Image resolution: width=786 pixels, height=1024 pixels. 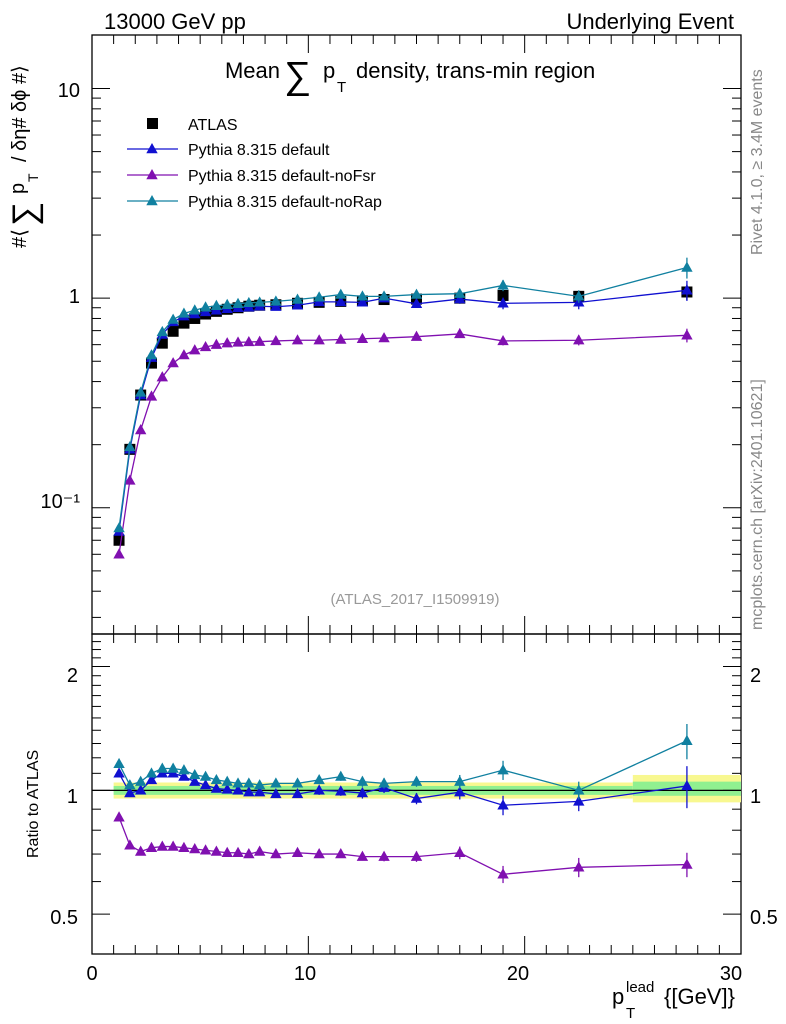 What do you see at coordinates (341, 87) in the screenshot?
I see `title-sub: T` at bounding box center [341, 87].